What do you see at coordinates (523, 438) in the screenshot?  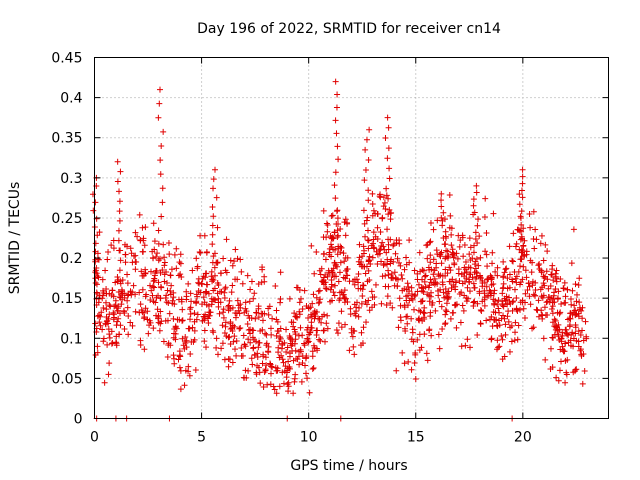 I see `x-tick-label: 20` at bounding box center [523, 438].